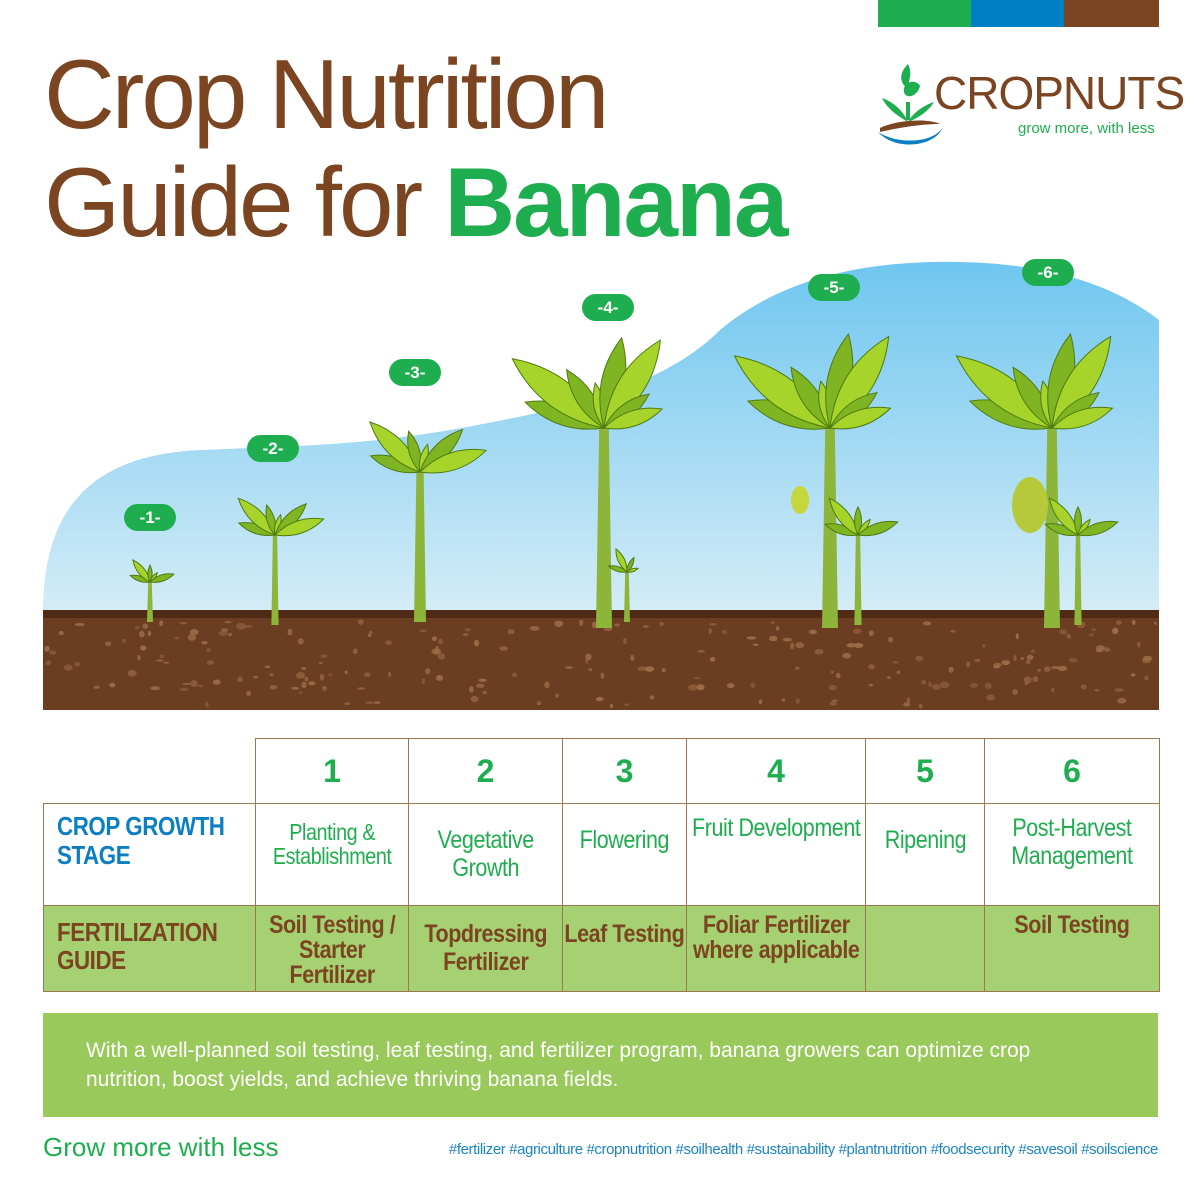 The image size is (1200, 1200). Describe the element at coordinates (624, 771) in the screenshot. I see `stage-number: 3` at that location.